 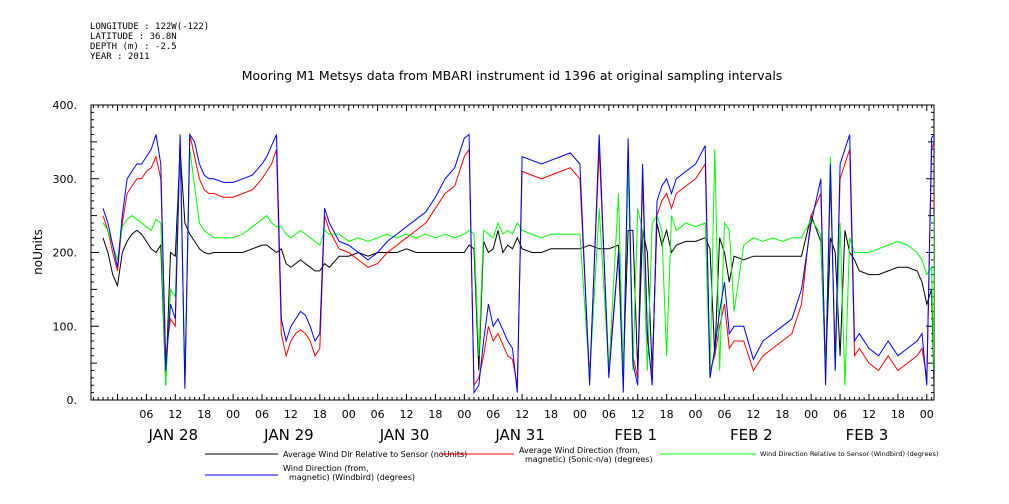 What do you see at coordinates (65, 253) in the screenshot?
I see `y-tick-label: 200.` at bounding box center [65, 253].